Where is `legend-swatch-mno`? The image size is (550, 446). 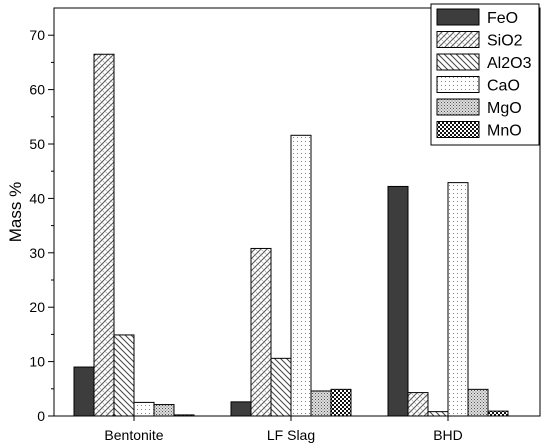
legend-swatch-mno is located at coordinates (458, 129).